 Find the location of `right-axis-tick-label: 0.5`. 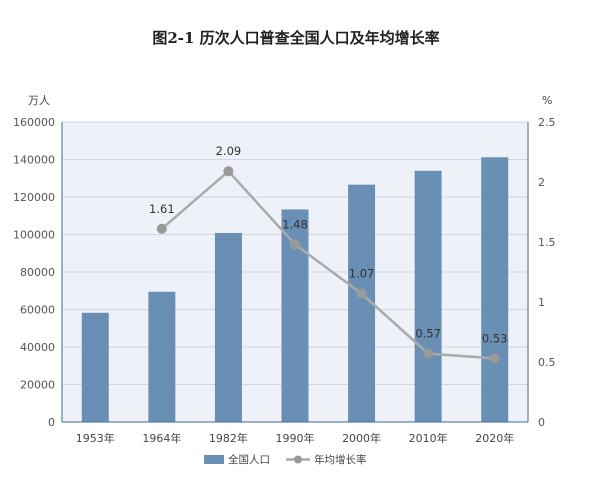

right-axis-tick-label: 0.5 is located at coordinates (547, 362).